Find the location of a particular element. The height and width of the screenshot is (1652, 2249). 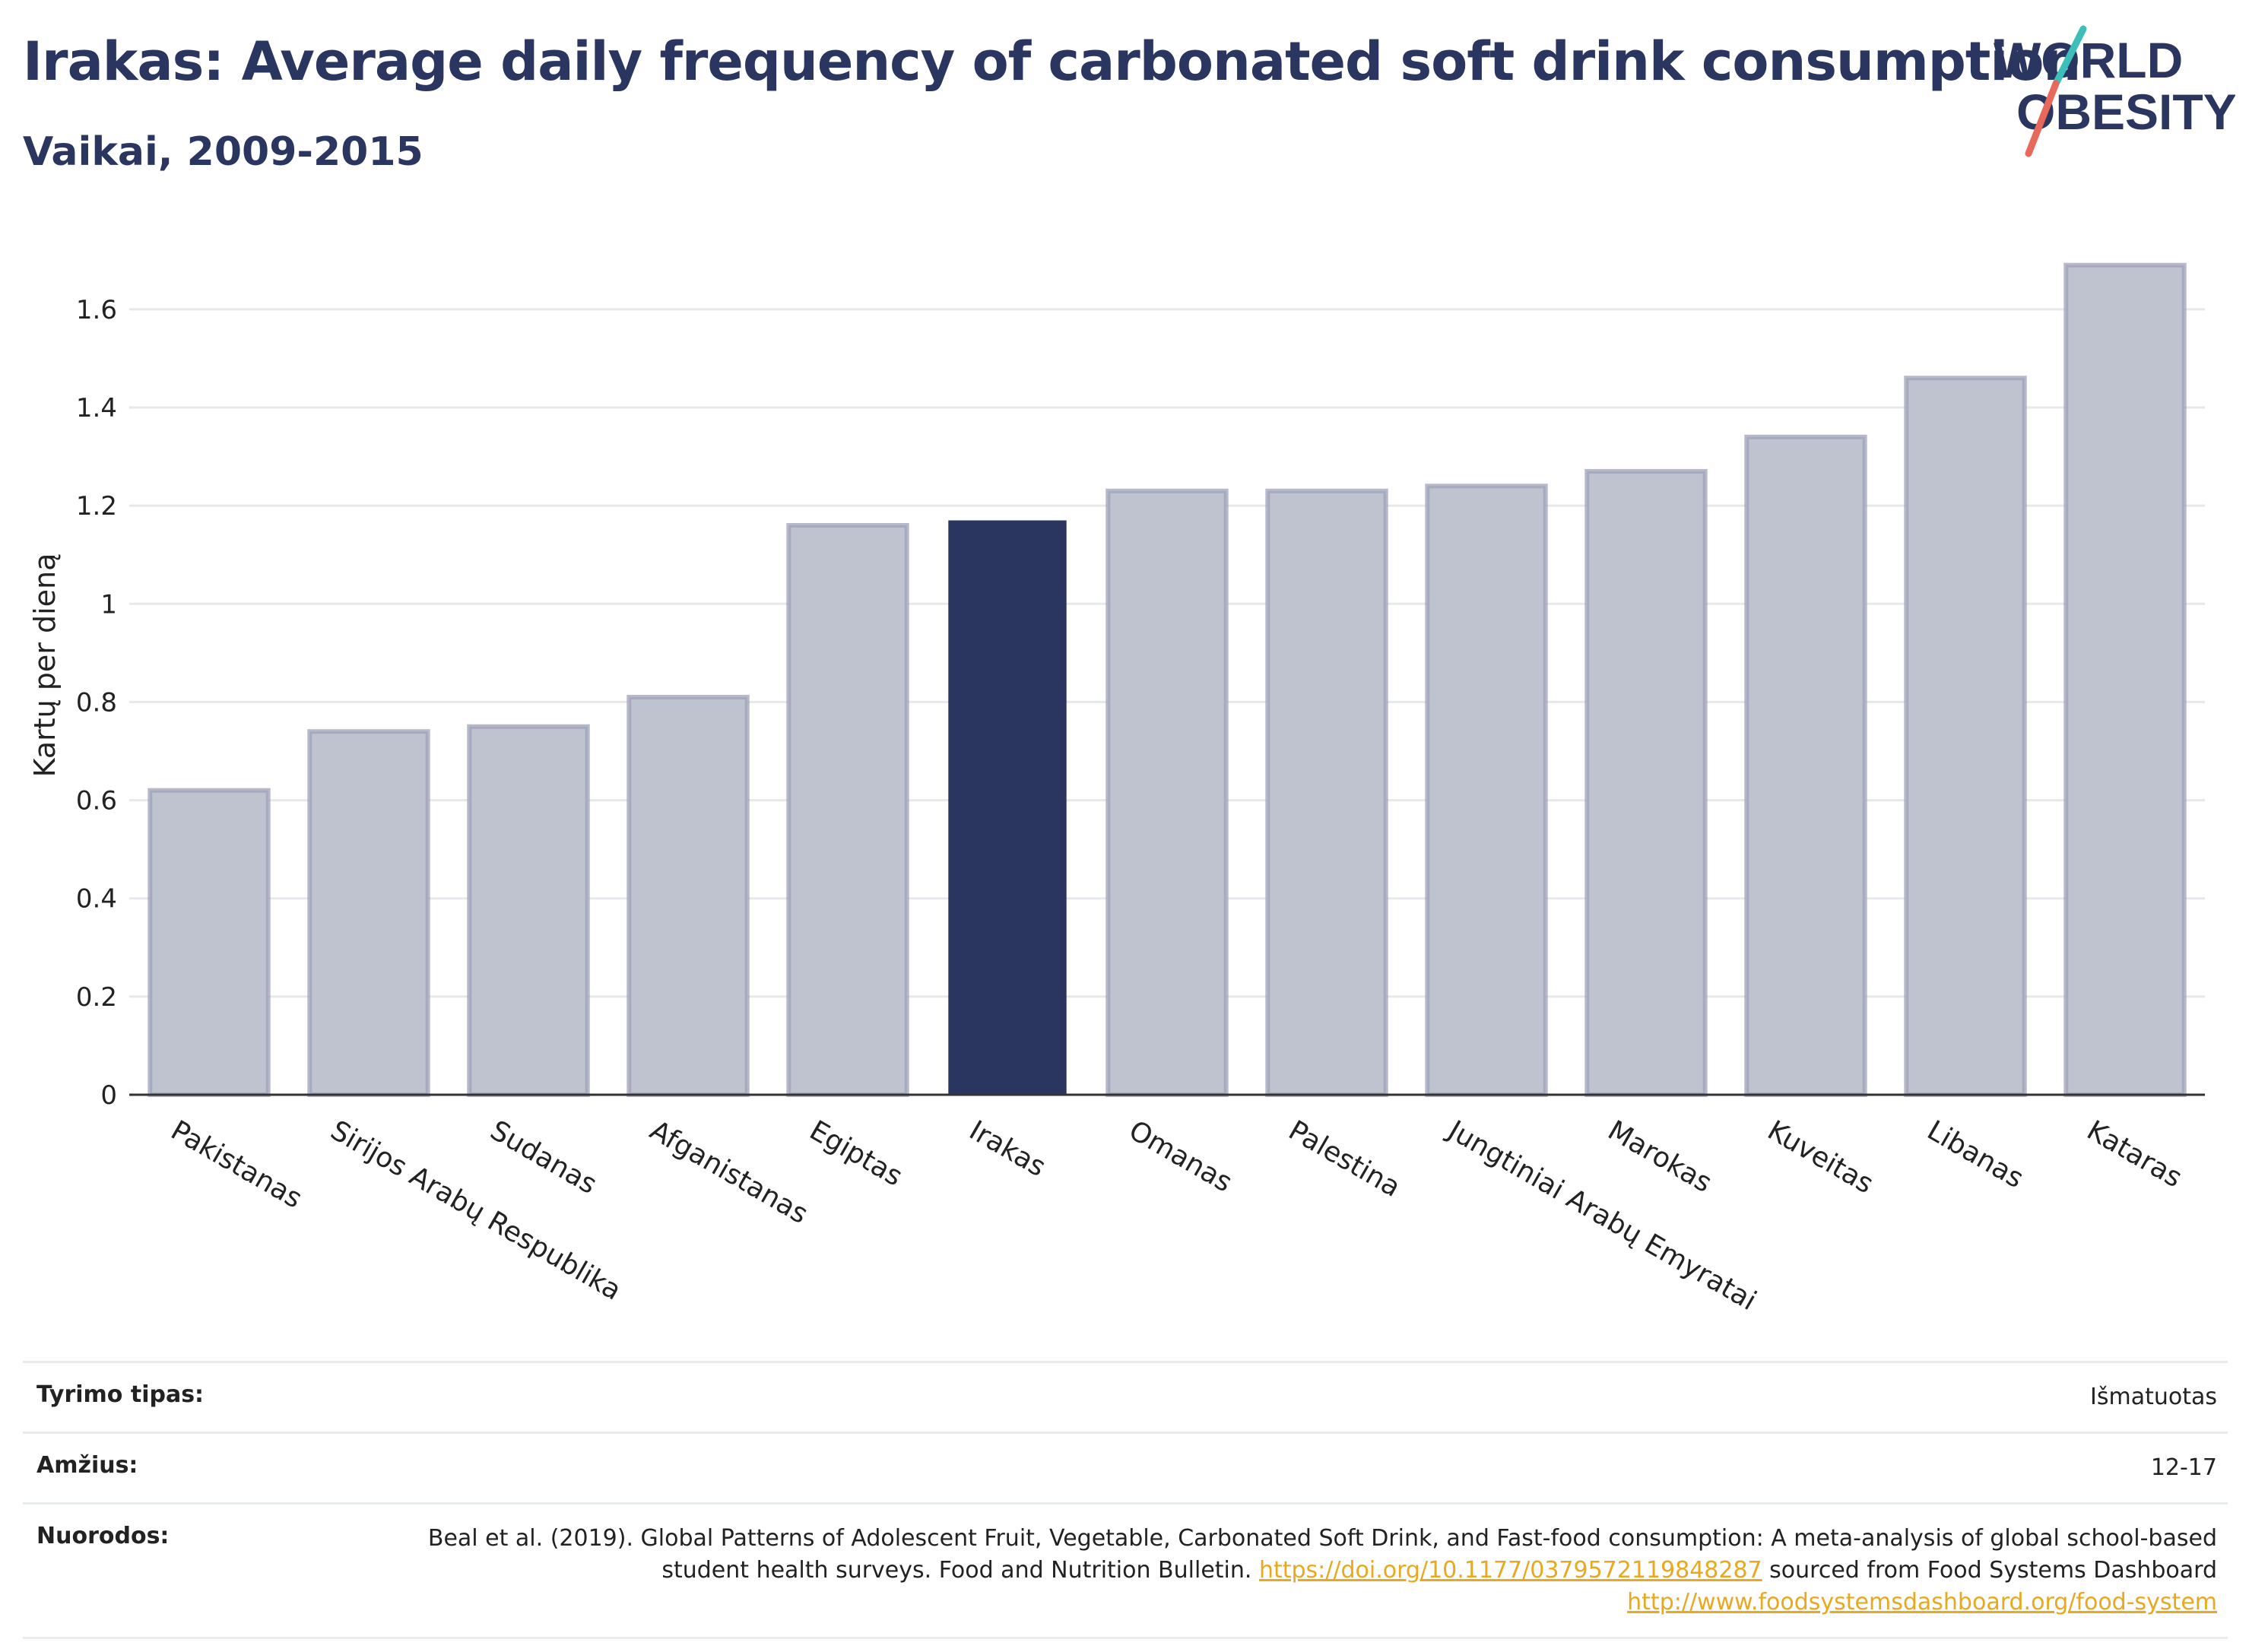

x-category-label: Kuveitas is located at coordinates (1820, 1157).